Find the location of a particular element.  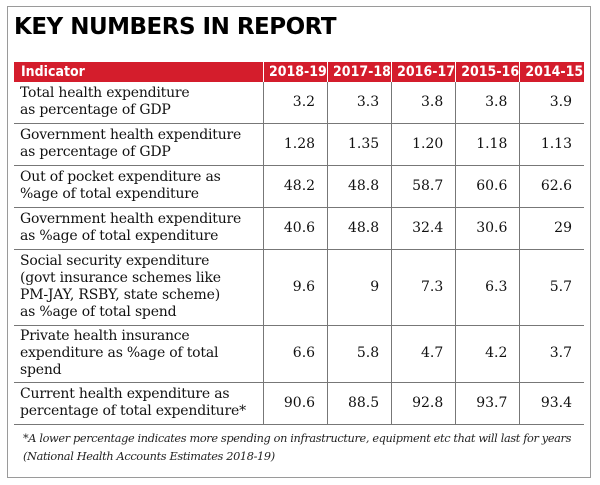

value-cell: 1.28 is located at coordinates (296, 144).